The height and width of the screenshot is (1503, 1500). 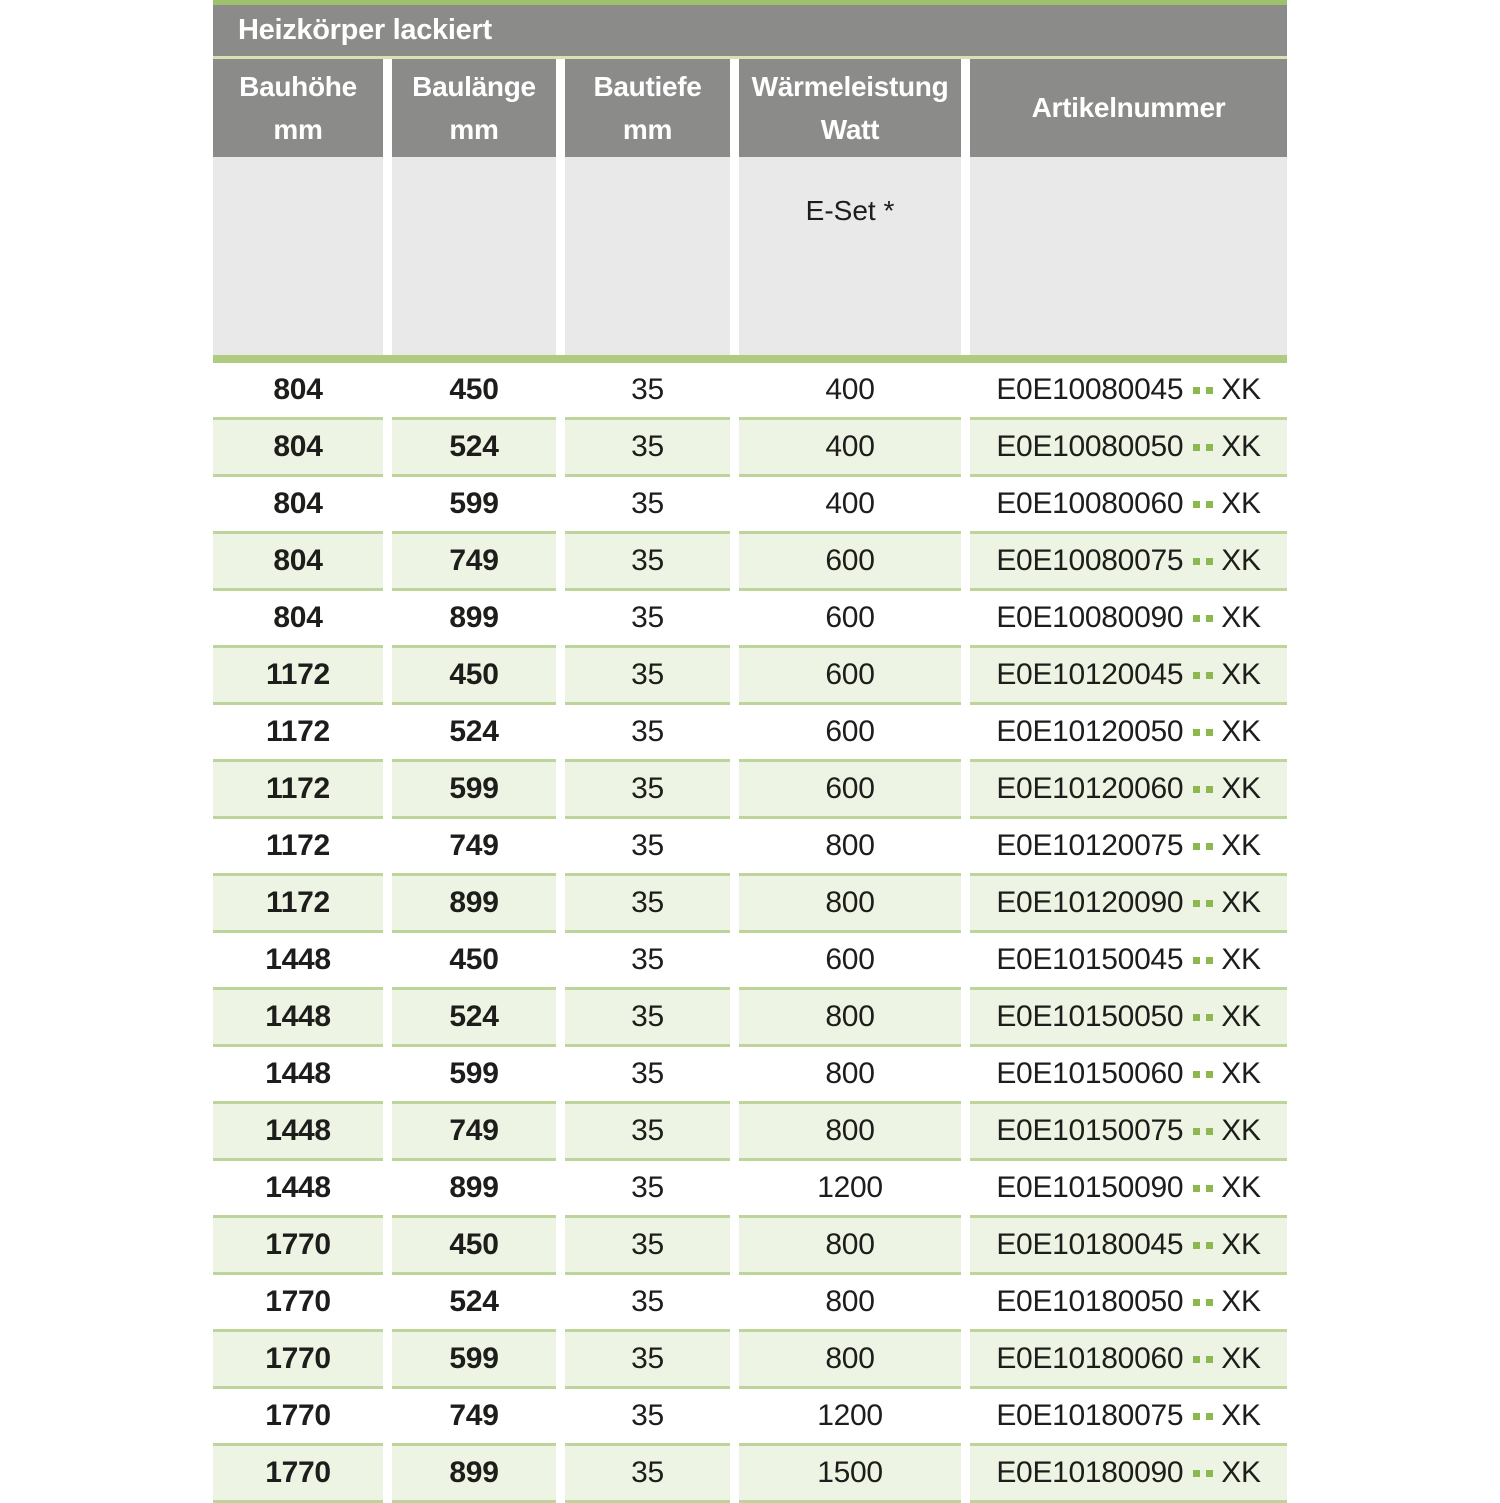 I want to click on cell-artikelnummer: E0E10150050 XK, so click(x=1128, y=1018).